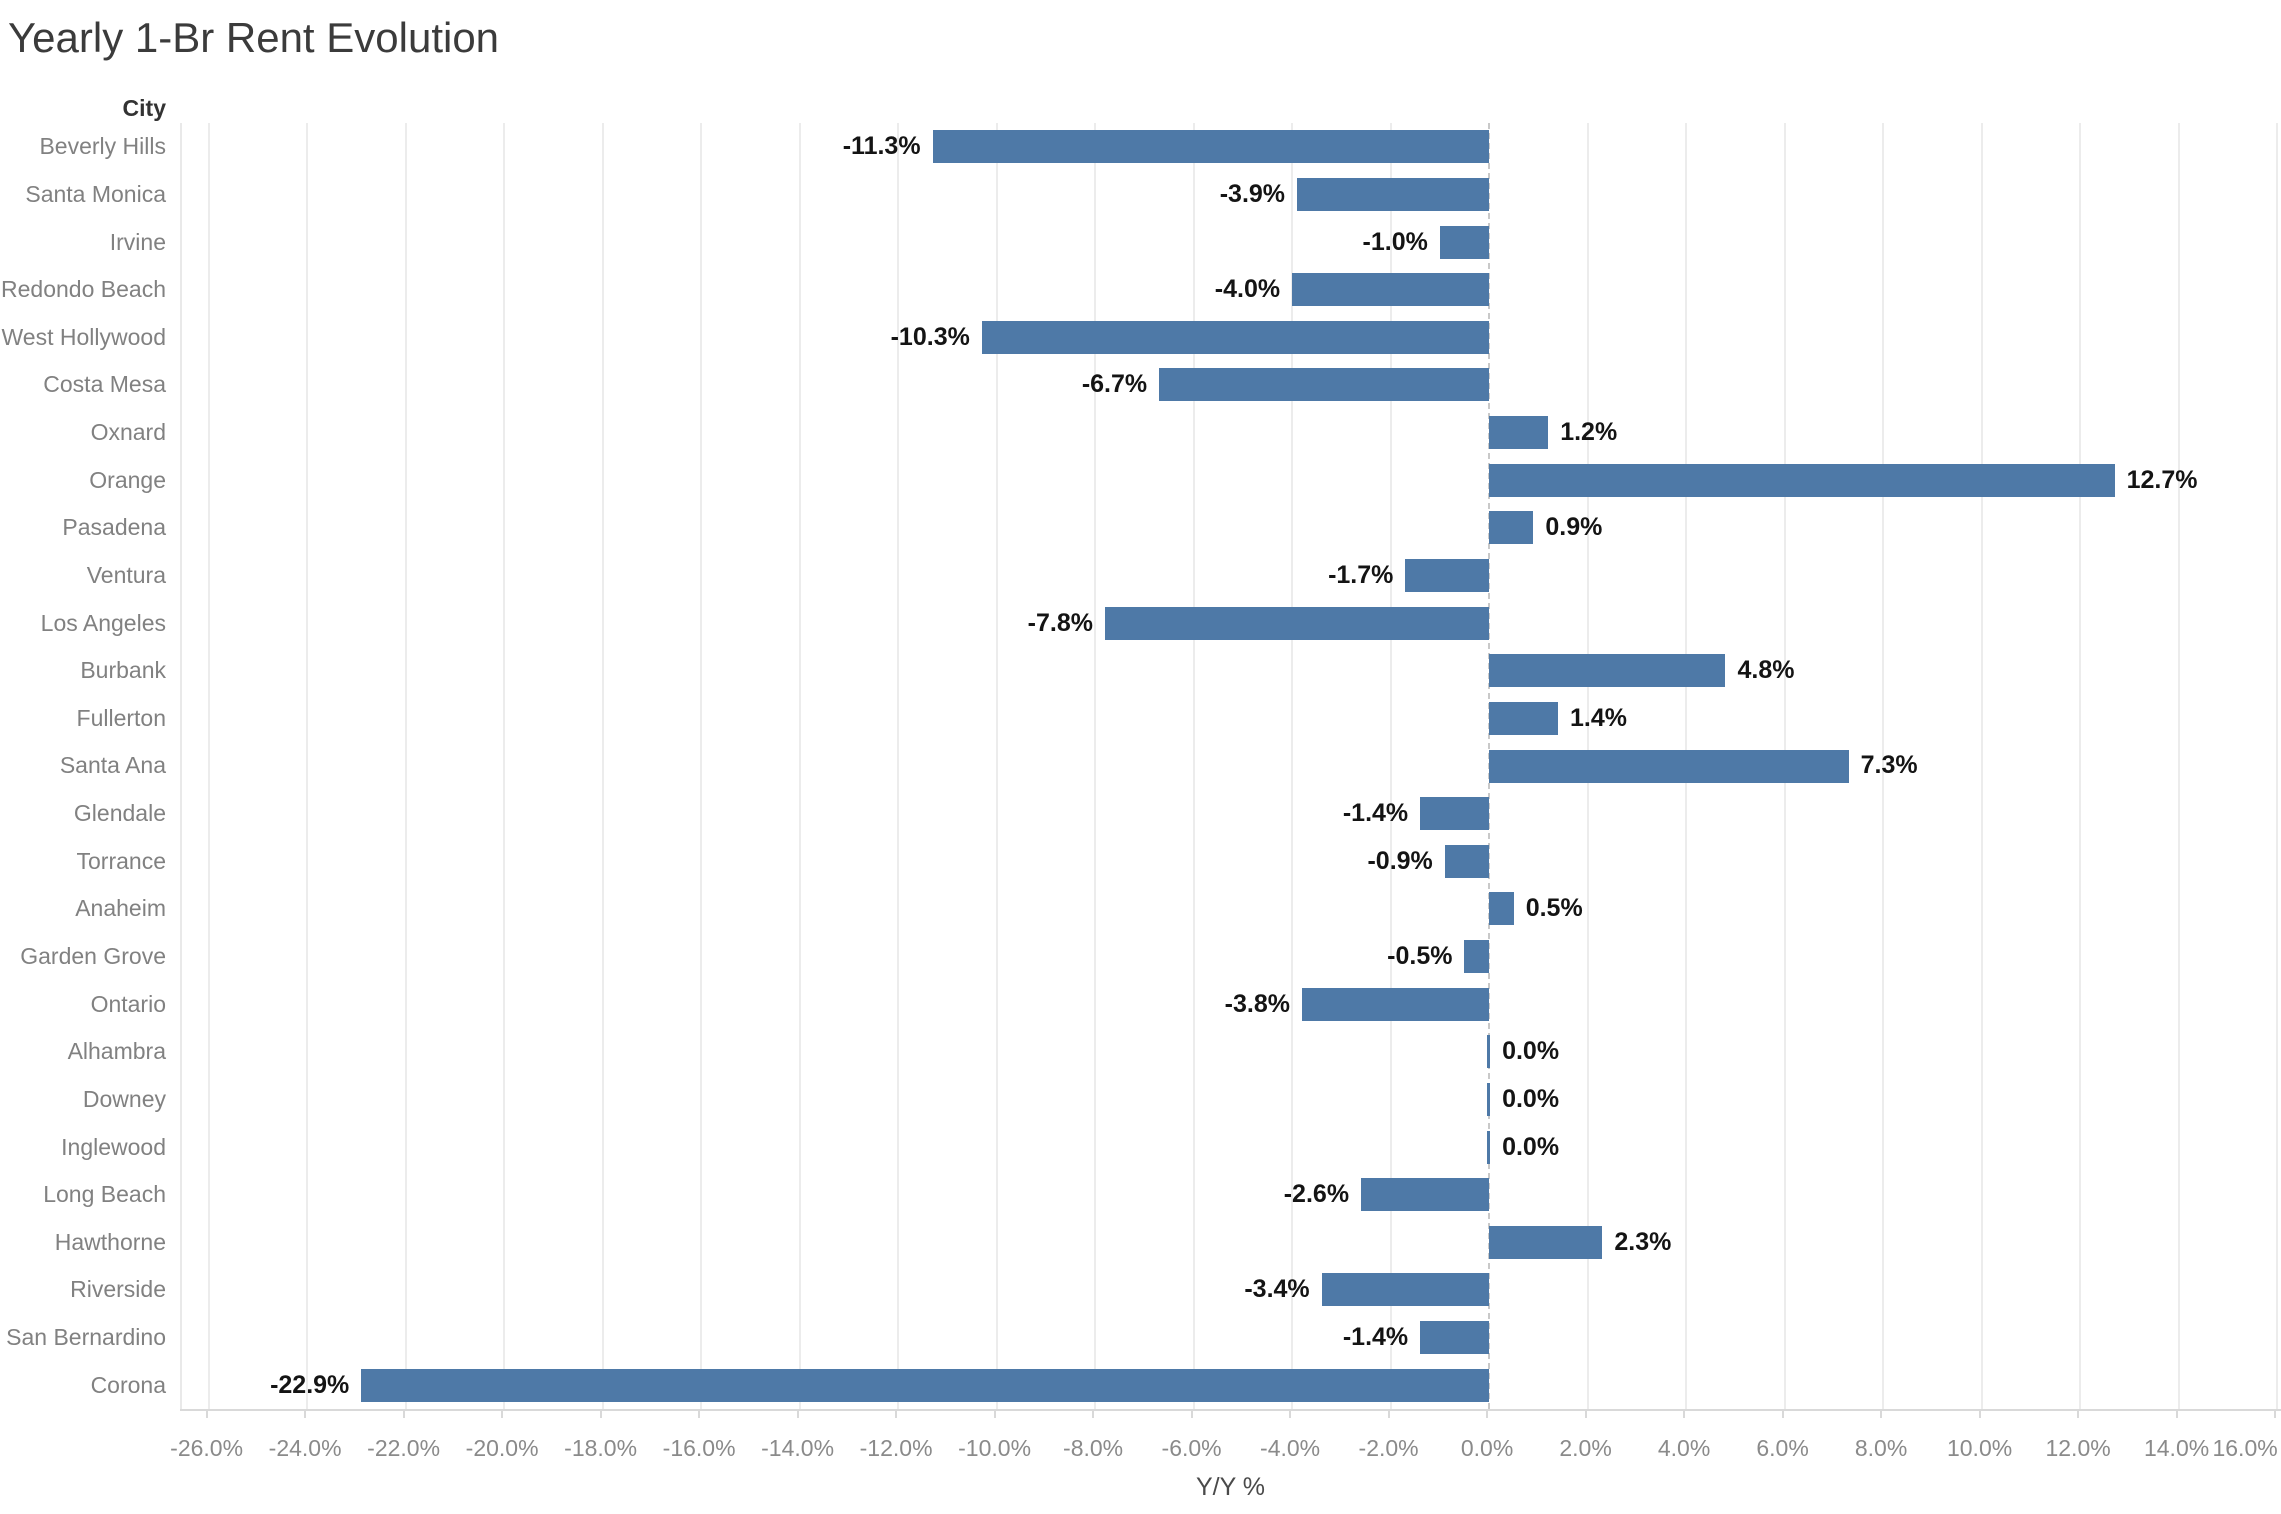 The width and height of the screenshot is (2281, 1514). What do you see at coordinates (404, 1447) in the screenshot?
I see `x-tick-label: -22.0%` at bounding box center [404, 1447].